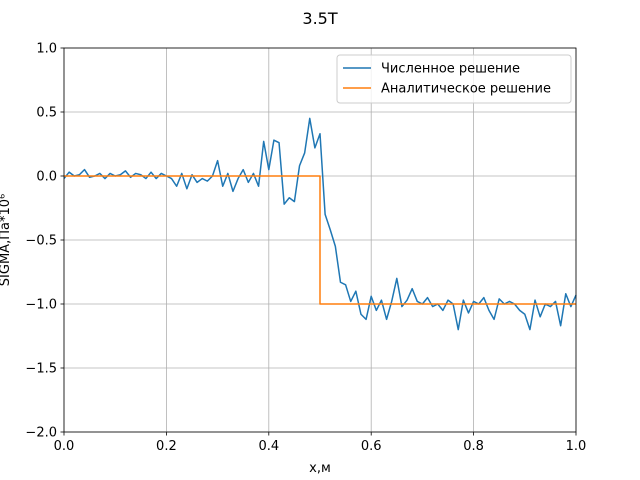  Describe the element at coordinates (46, 177) in the screenshot. I see `y-tick-label: 0.0` at that location.